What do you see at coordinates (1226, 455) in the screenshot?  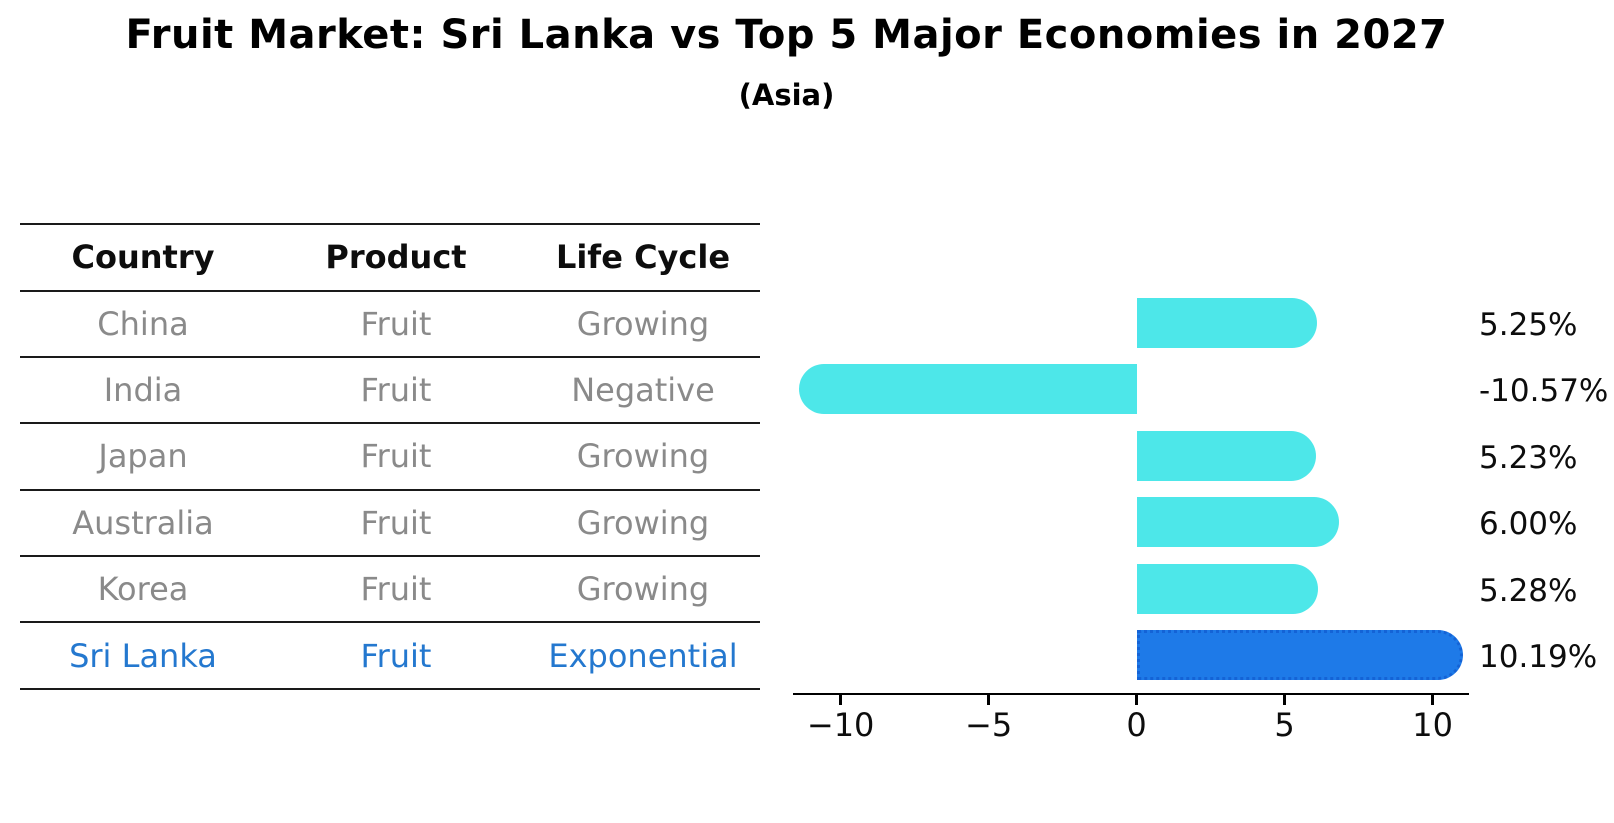 I see `bar-japan` at bounding box center [1226, 455].